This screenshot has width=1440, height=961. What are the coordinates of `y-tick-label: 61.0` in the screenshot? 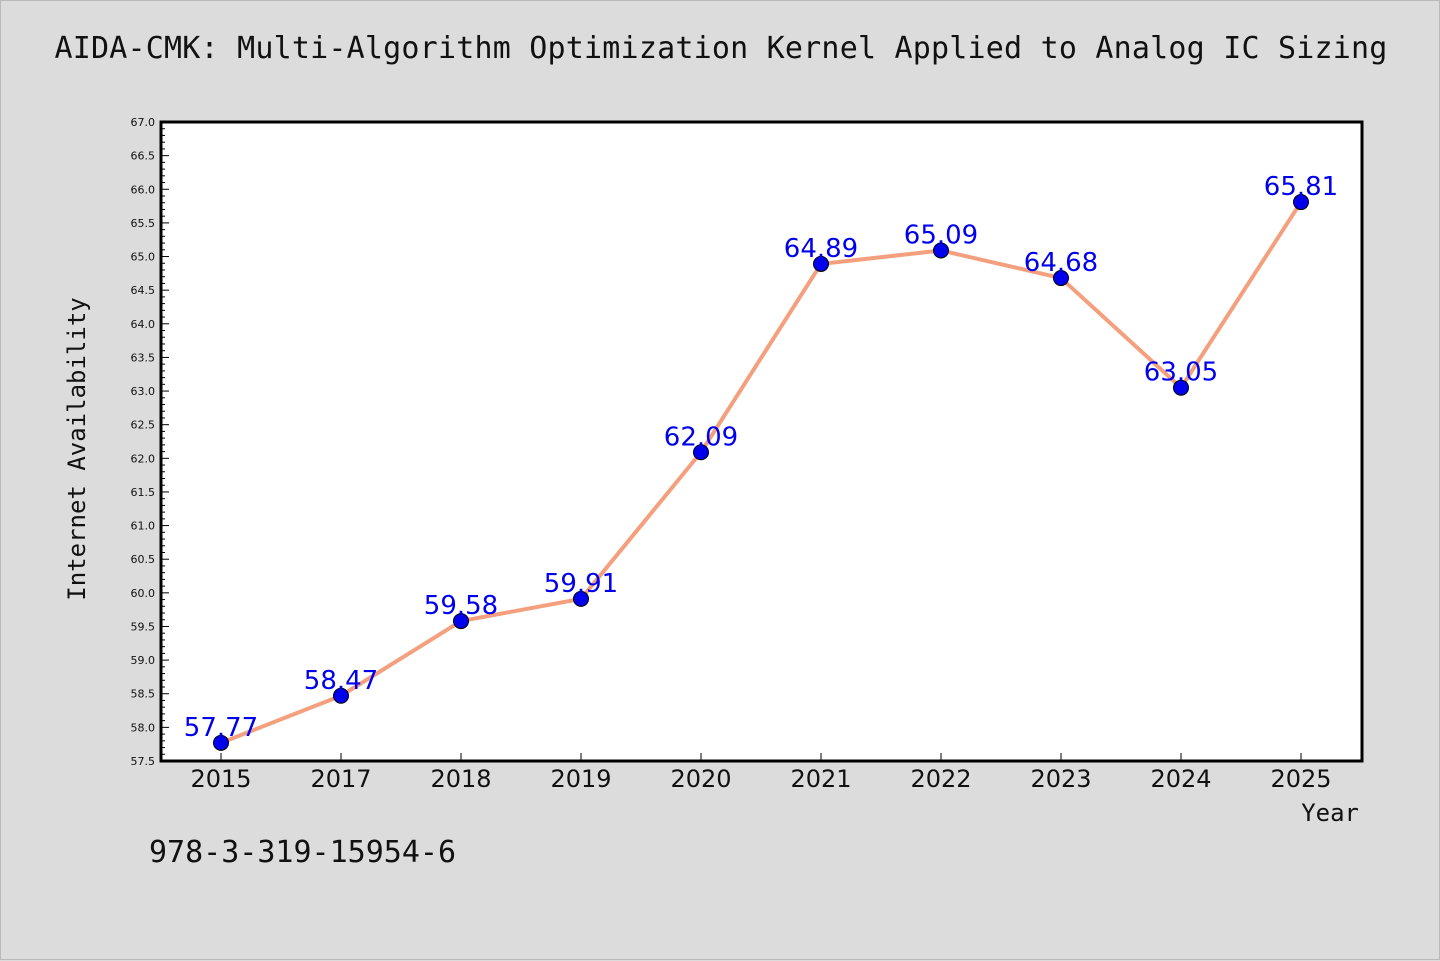 It's located at (143, 526).